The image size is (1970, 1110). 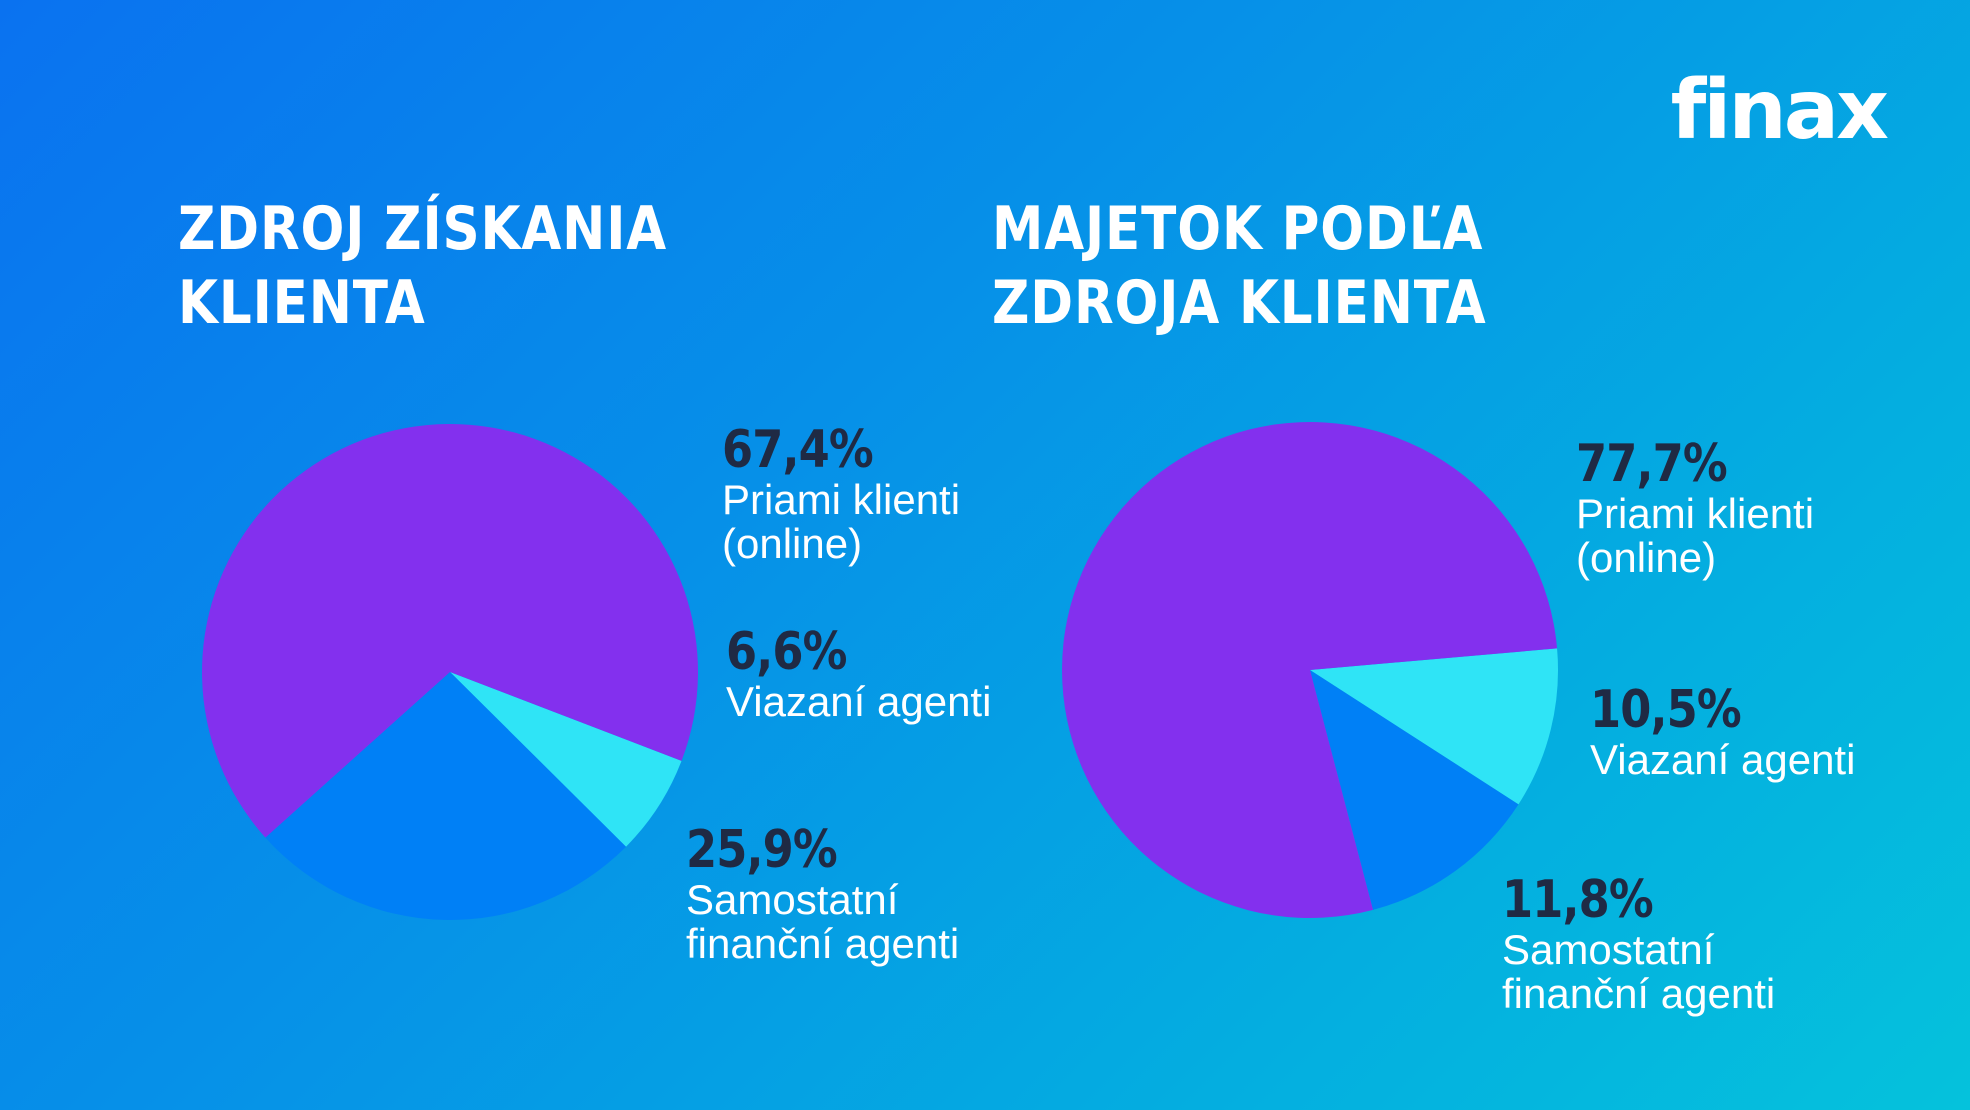 I want to click on chart-title-line: MAJETOK PODĽA, so click(x=1238, y=229).